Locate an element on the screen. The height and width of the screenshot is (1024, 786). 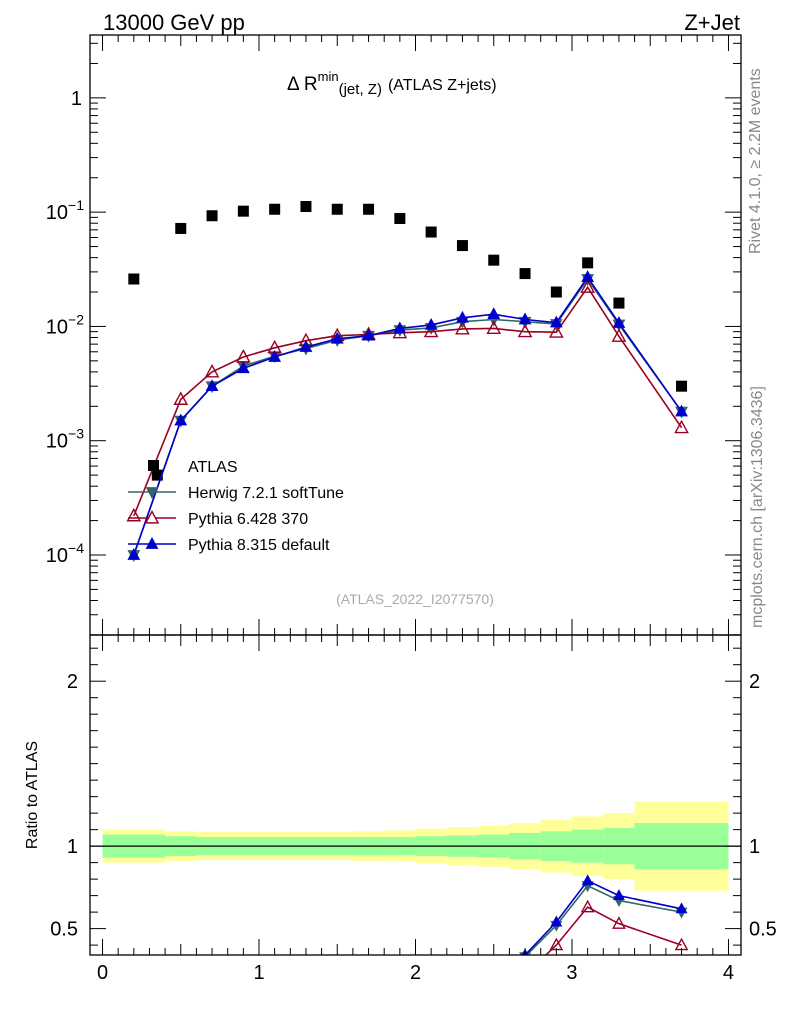
header-left: 13000 GeV pp is located at coordinates (174, 22).